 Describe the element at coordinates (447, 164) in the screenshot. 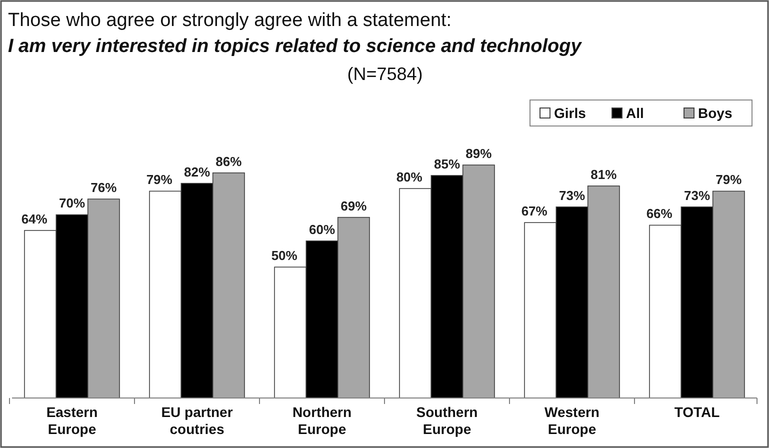

I see `data-label: 85%` at that location.